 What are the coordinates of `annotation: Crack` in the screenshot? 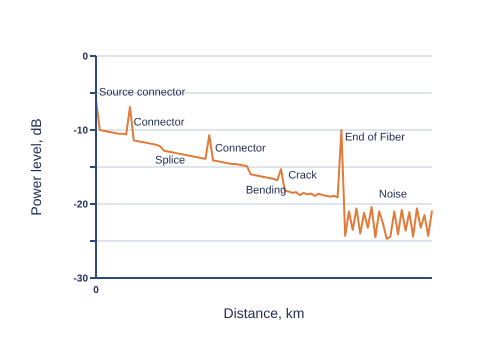 It's located at (302, 175).